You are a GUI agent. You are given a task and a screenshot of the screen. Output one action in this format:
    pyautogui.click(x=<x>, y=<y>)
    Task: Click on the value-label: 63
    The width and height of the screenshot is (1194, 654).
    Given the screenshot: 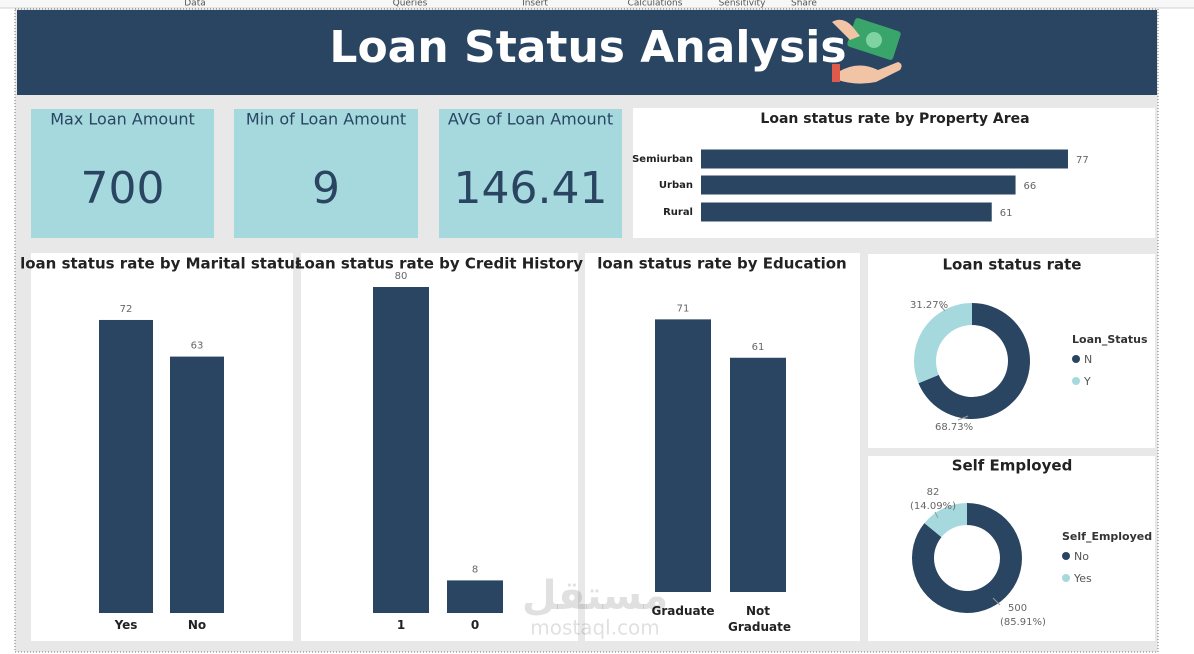 What is the action you would take?
    pyautogui.click(x=197, y=346)
    